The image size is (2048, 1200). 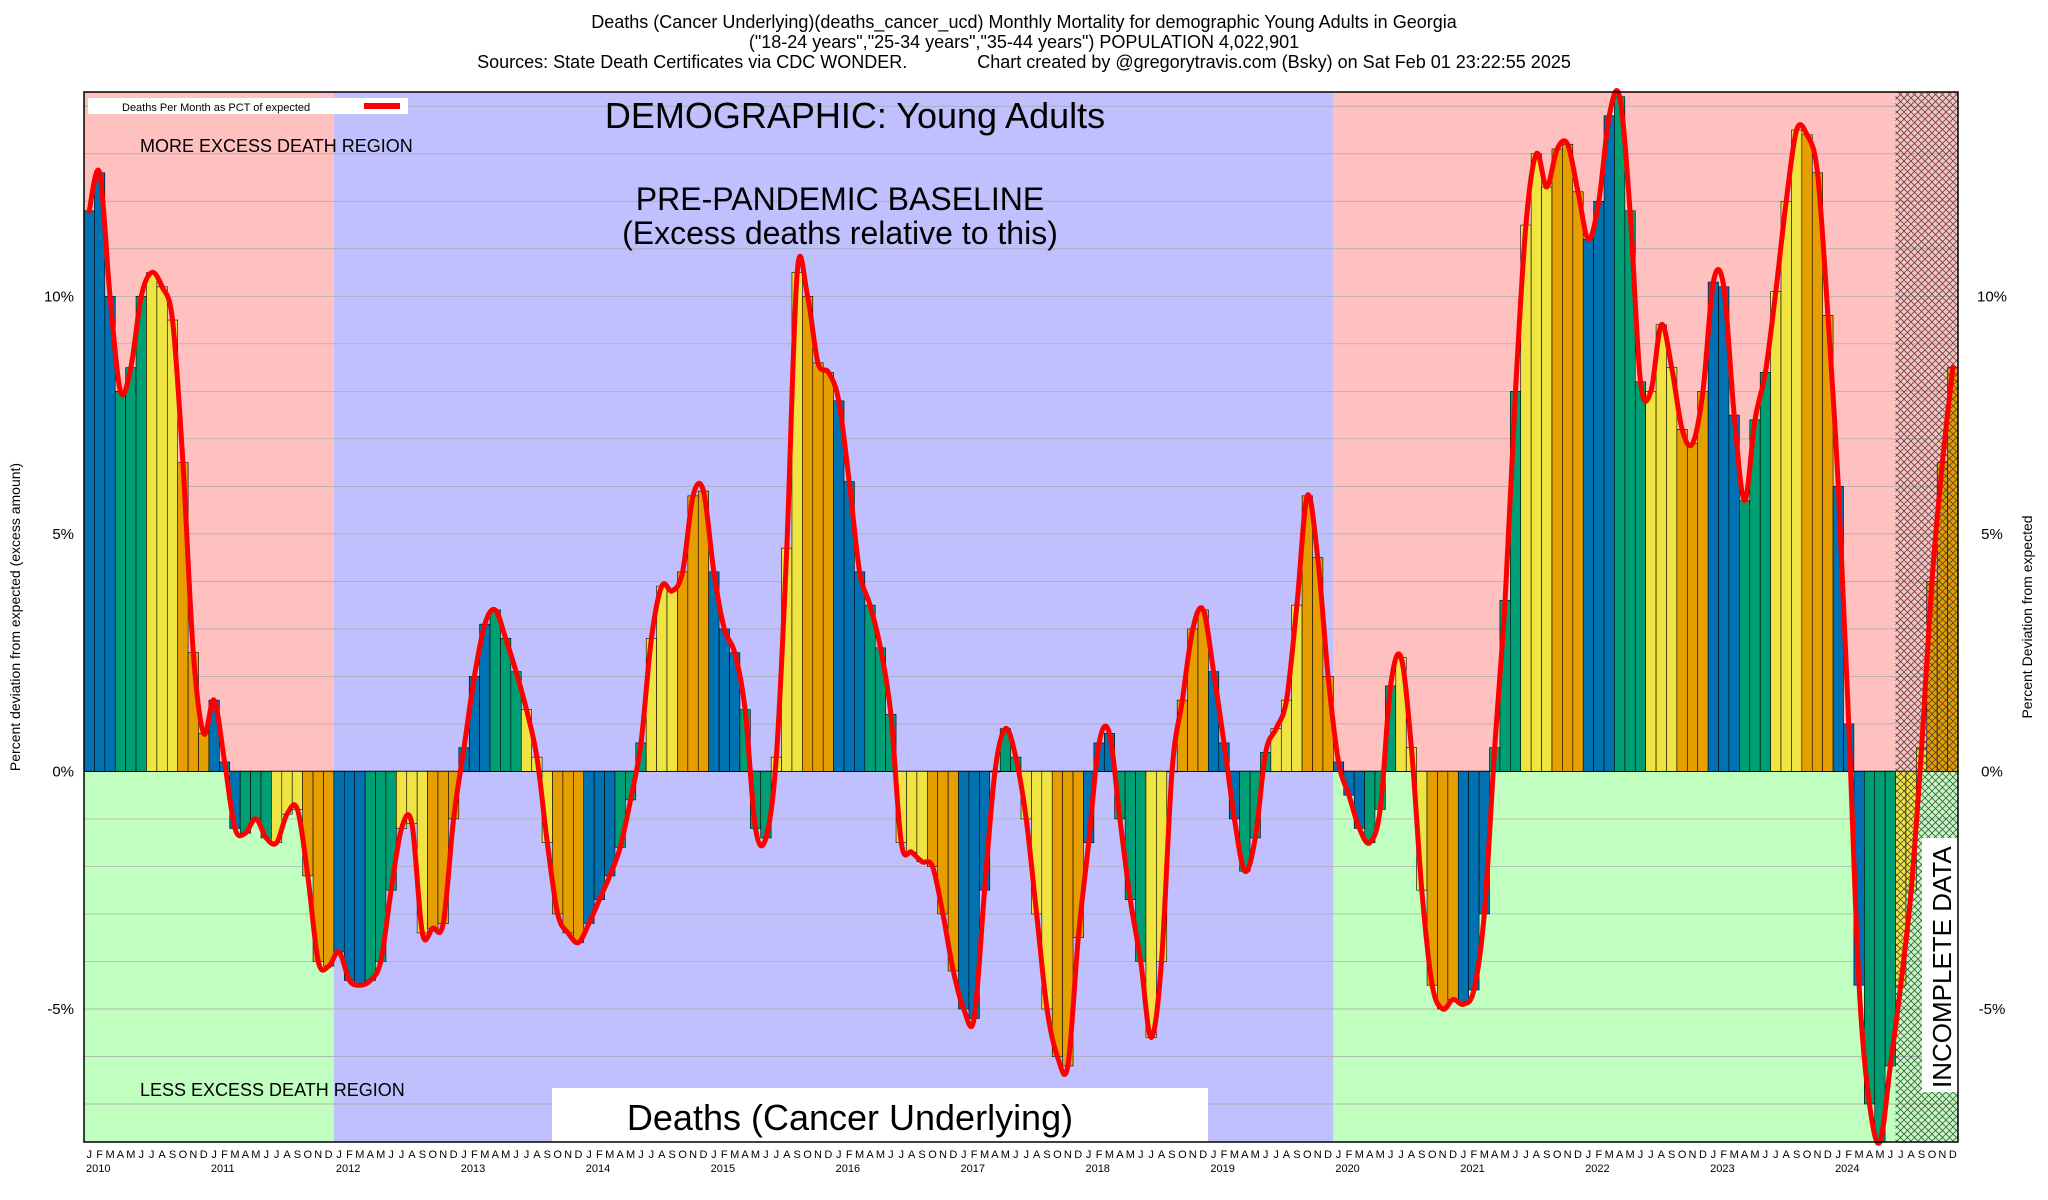 I want to click on x-year-label: 2019, so click(x=1222, y=1169).